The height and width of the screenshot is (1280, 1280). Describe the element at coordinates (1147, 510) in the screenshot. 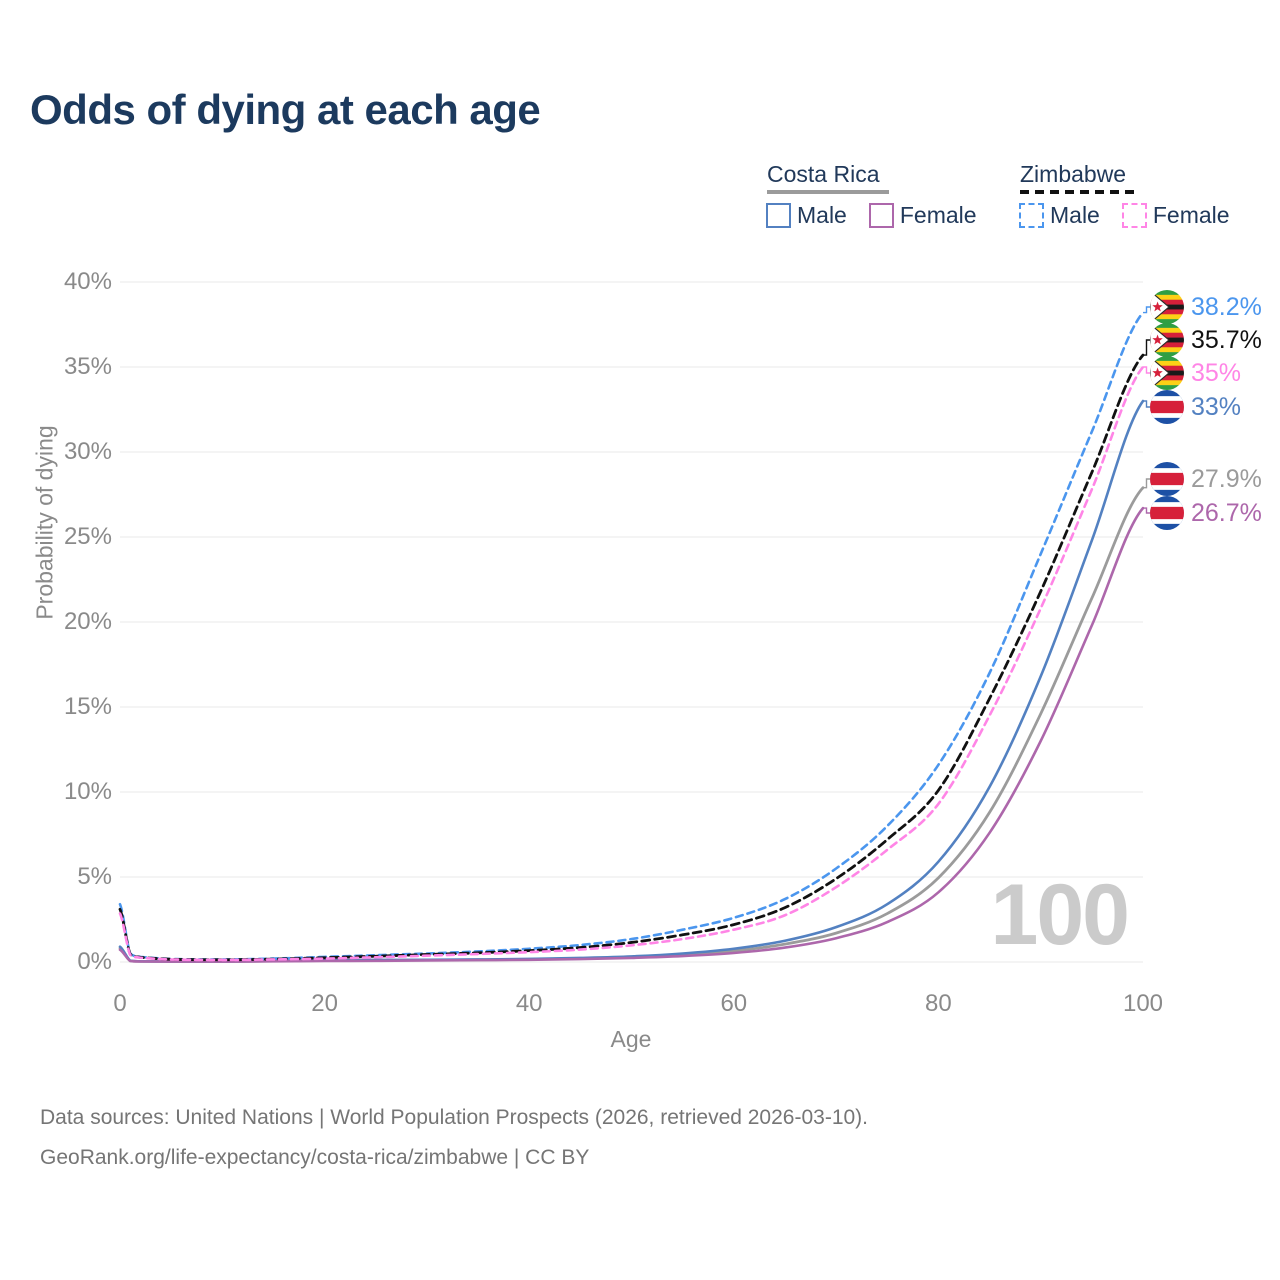

I see `leader-line-costa-rica-female` at that location.